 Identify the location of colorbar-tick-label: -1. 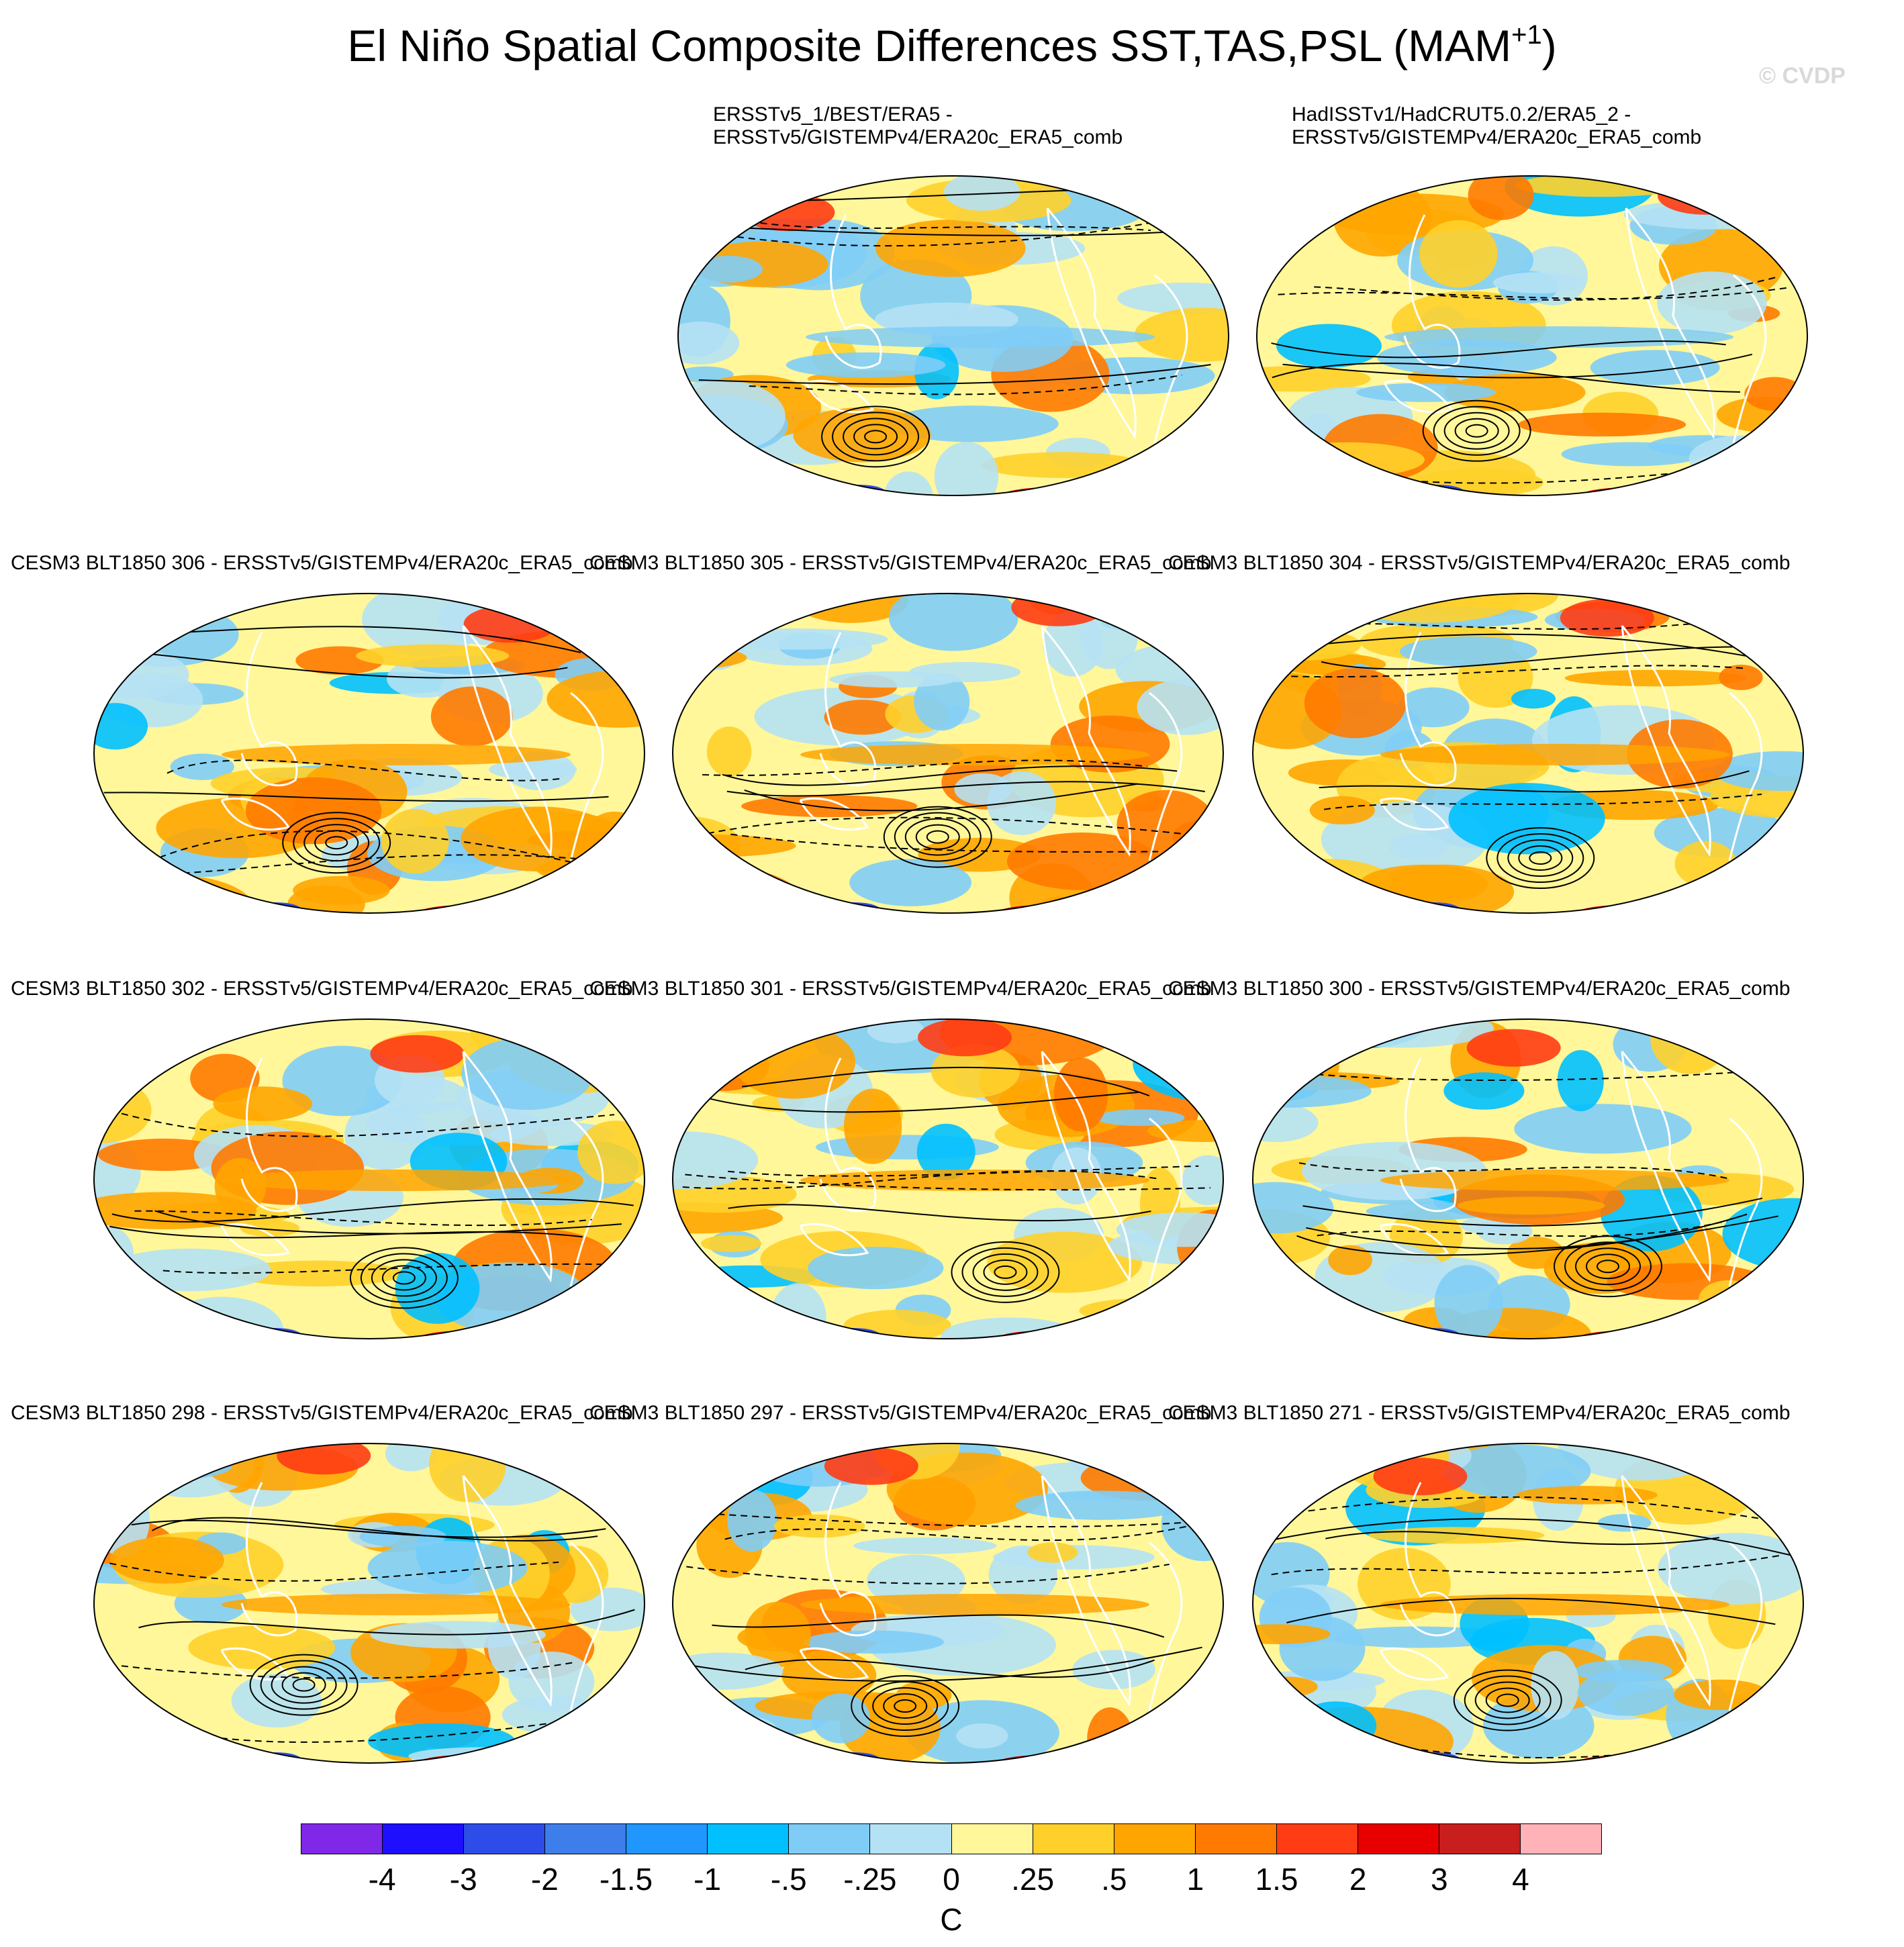
(708, 1879).